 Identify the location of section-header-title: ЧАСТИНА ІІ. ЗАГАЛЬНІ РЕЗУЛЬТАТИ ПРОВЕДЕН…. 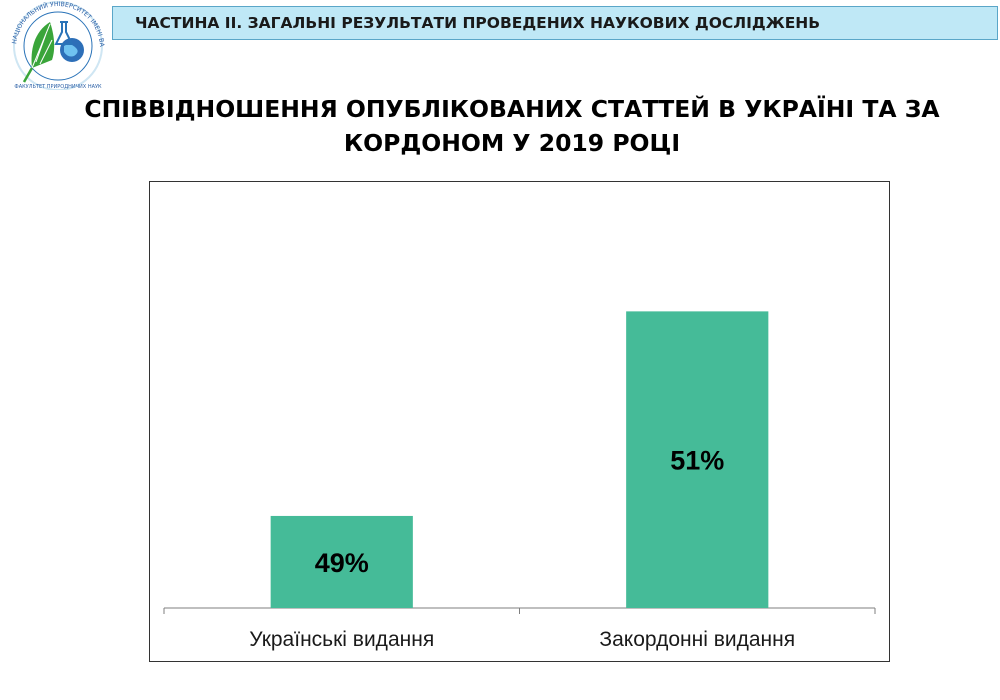
(478, 23).